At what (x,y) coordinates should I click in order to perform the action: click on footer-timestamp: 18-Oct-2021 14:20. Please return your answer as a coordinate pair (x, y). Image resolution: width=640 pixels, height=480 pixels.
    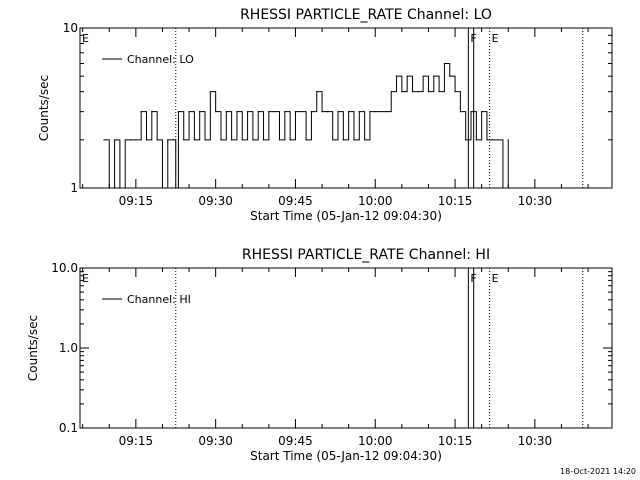
    Looking at the image, I should click on (598, 471).